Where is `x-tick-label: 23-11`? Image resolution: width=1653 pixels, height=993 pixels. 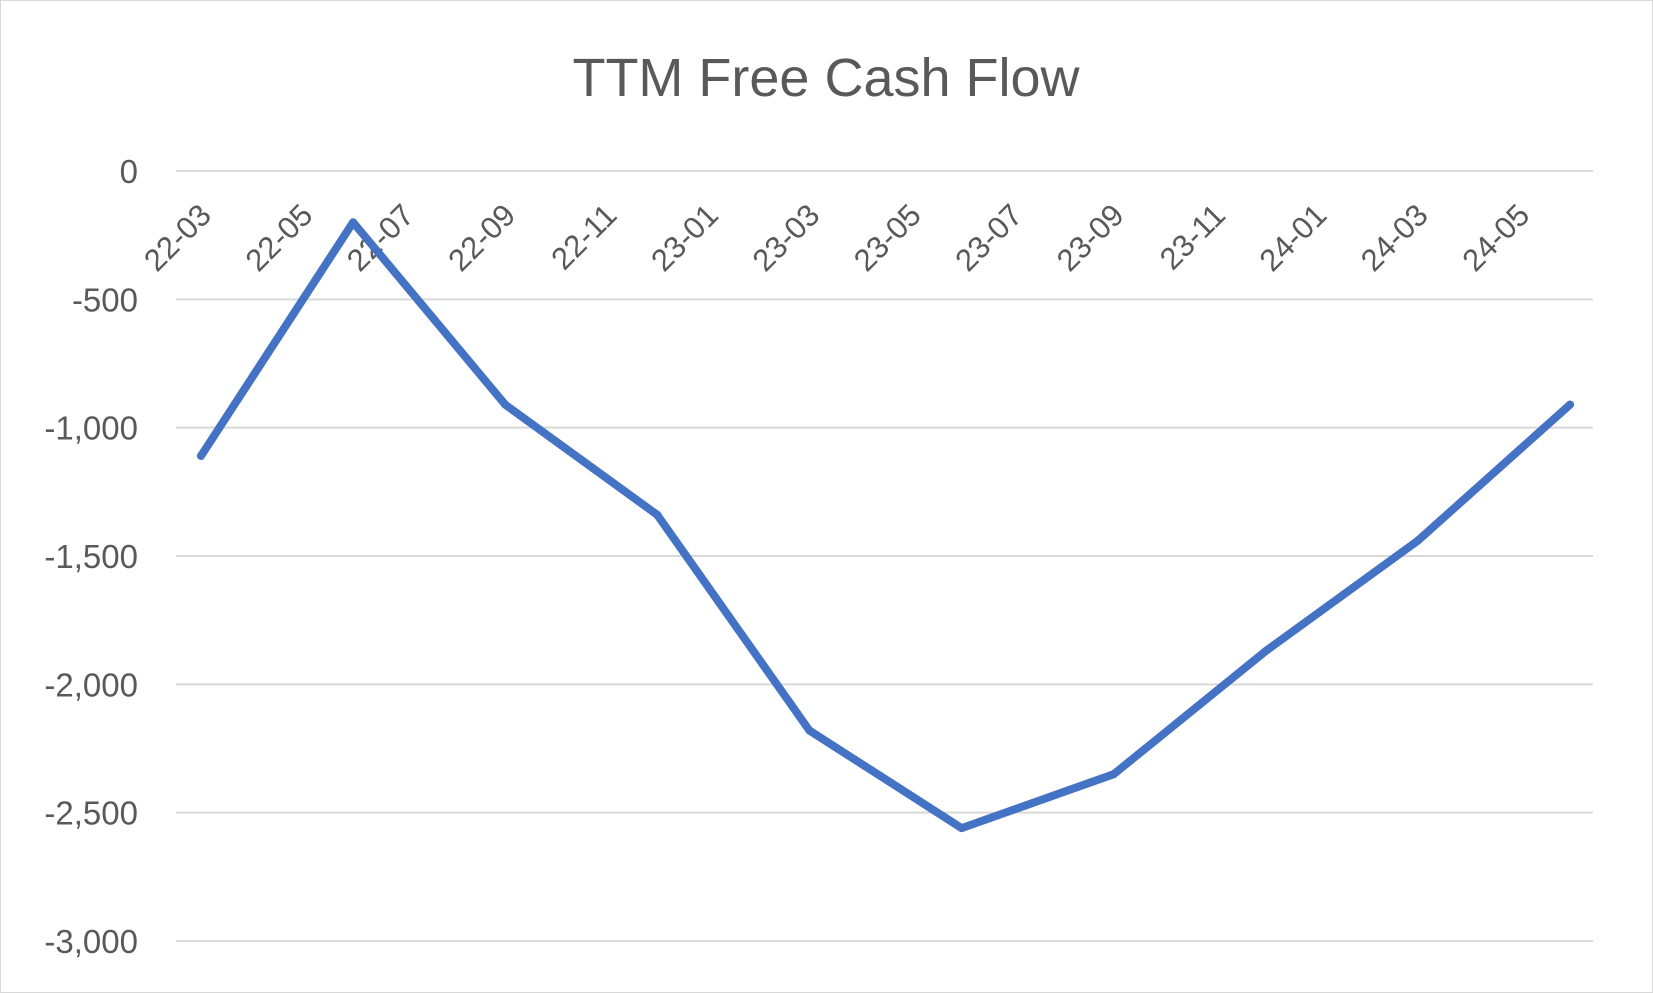
x-tick-label: 23-11 is located at coordinates (1192, 236).